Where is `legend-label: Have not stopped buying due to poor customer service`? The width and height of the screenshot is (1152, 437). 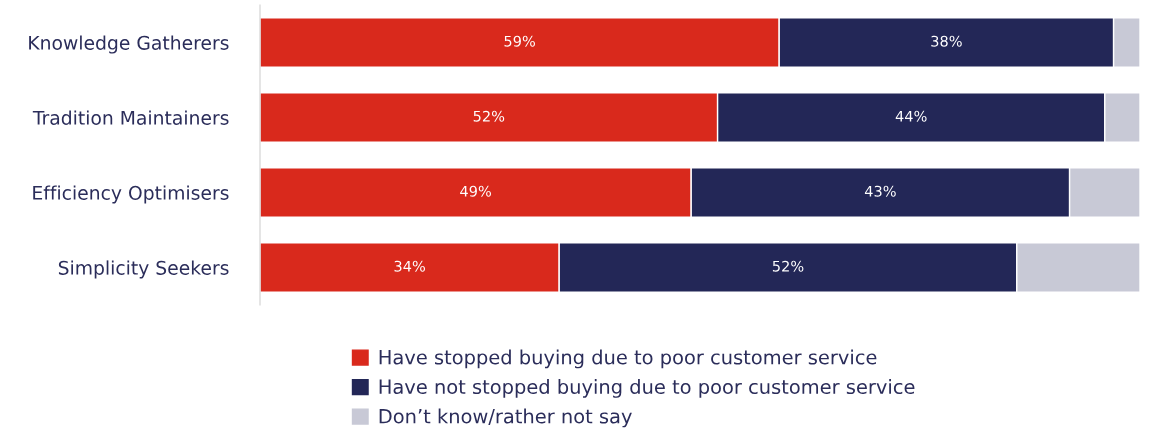 legend-label: Have not stopped buying due to poor customer service is located at coordinates (647, 388).